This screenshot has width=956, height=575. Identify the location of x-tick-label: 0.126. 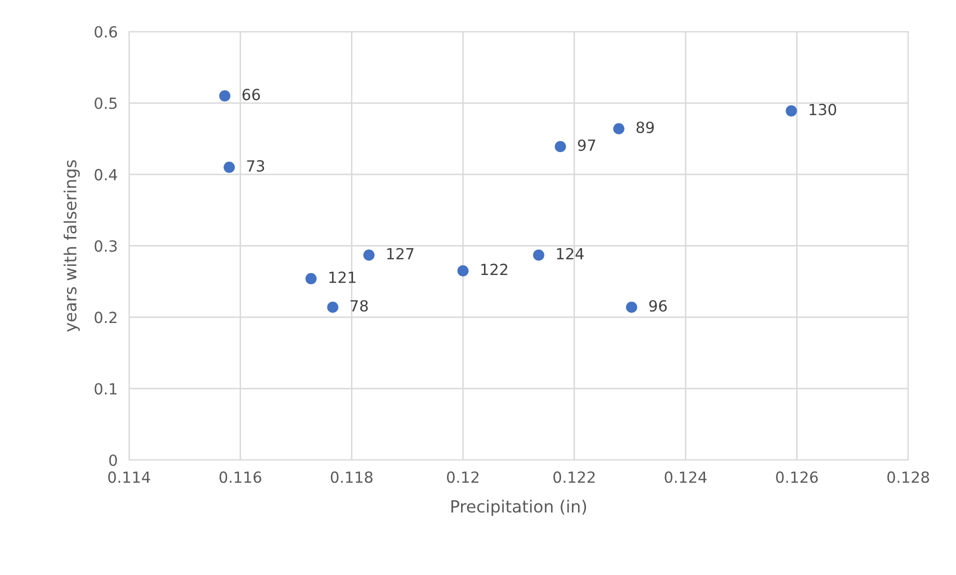
(797, 477).